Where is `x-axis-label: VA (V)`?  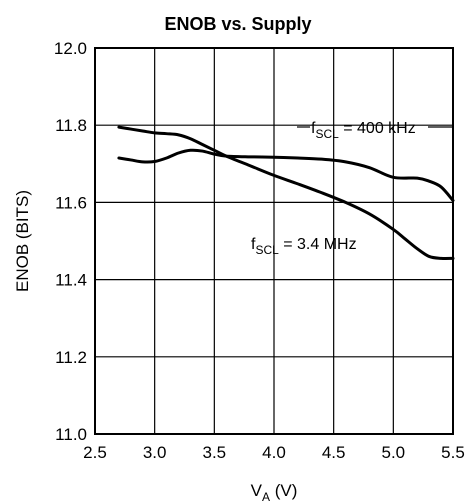
x-axis-label: VA (V) is located at coordinates (274, 492).